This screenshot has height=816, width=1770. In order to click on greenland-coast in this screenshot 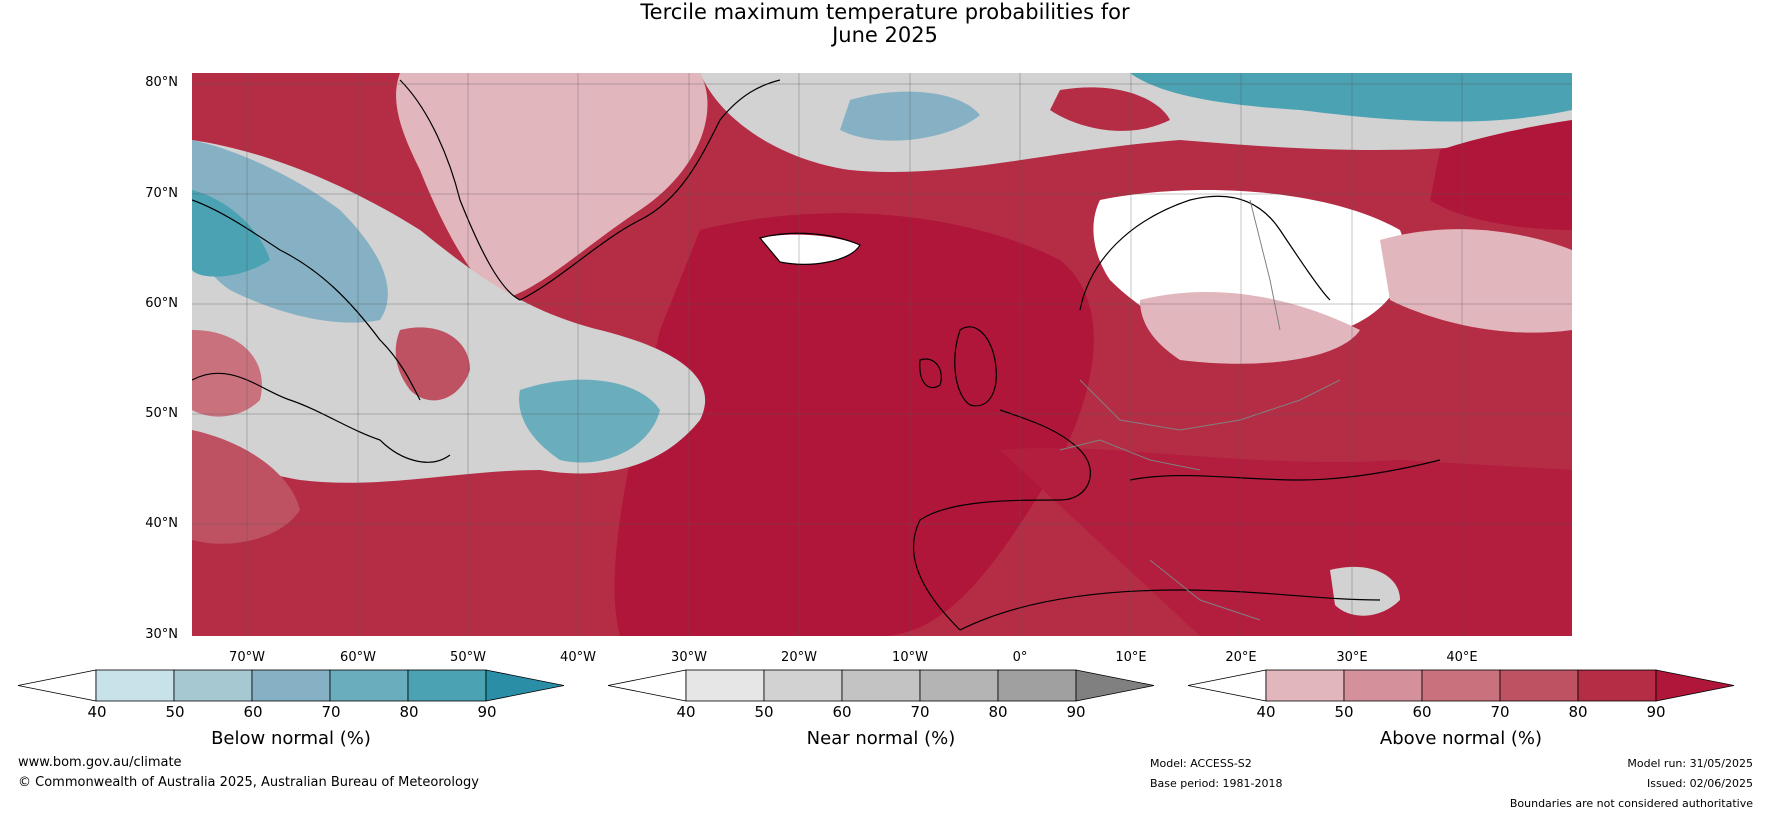, I will do `click(590, 190)`.